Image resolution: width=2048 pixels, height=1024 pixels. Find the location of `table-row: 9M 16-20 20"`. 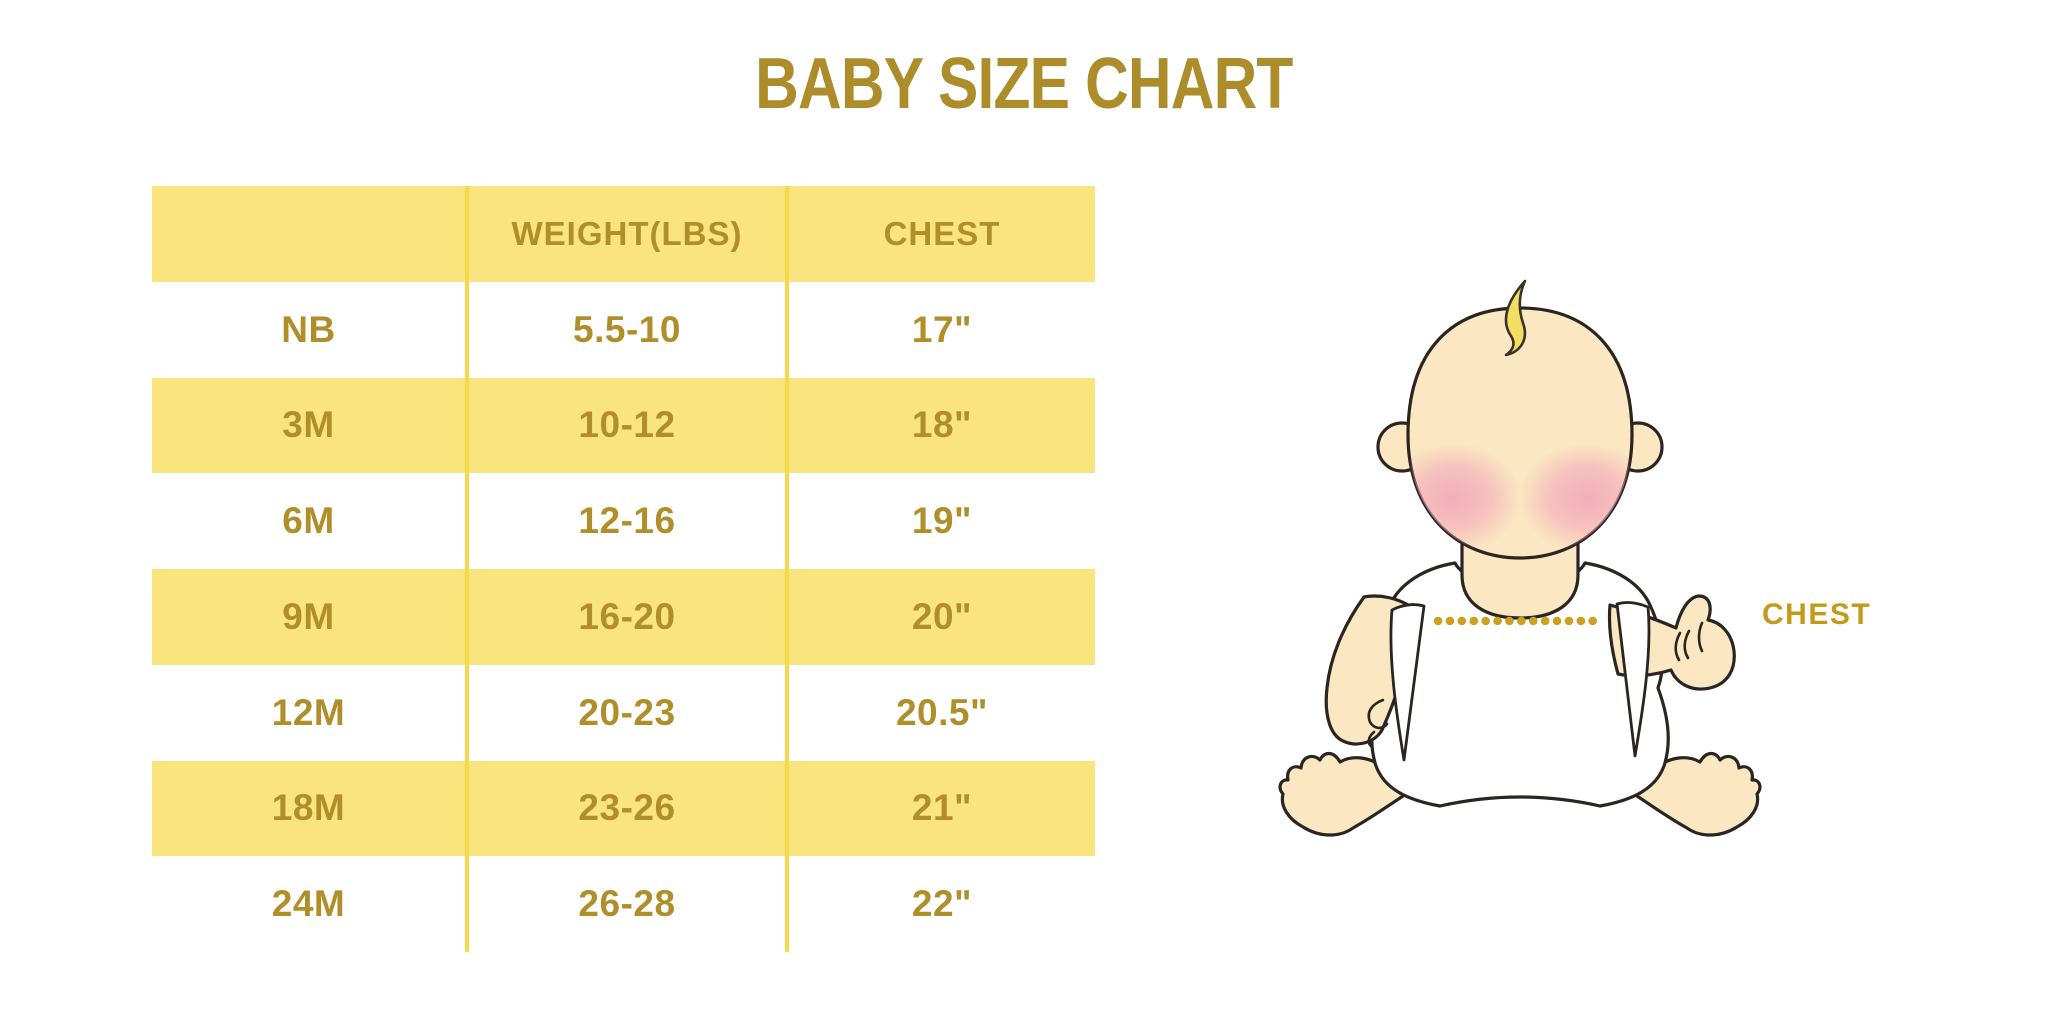

table-row: 9M 16-20 20" is located at coordinates (623, 617).